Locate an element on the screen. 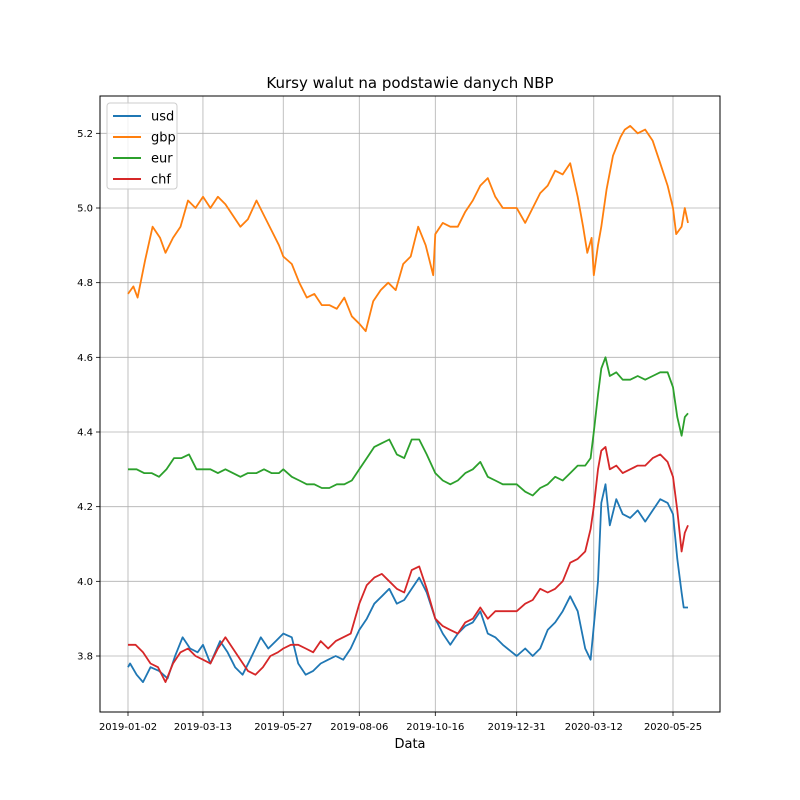 This screenshot has width=800, height=800. y-tick-label: 4.4 is located at coordinates (85, 433).